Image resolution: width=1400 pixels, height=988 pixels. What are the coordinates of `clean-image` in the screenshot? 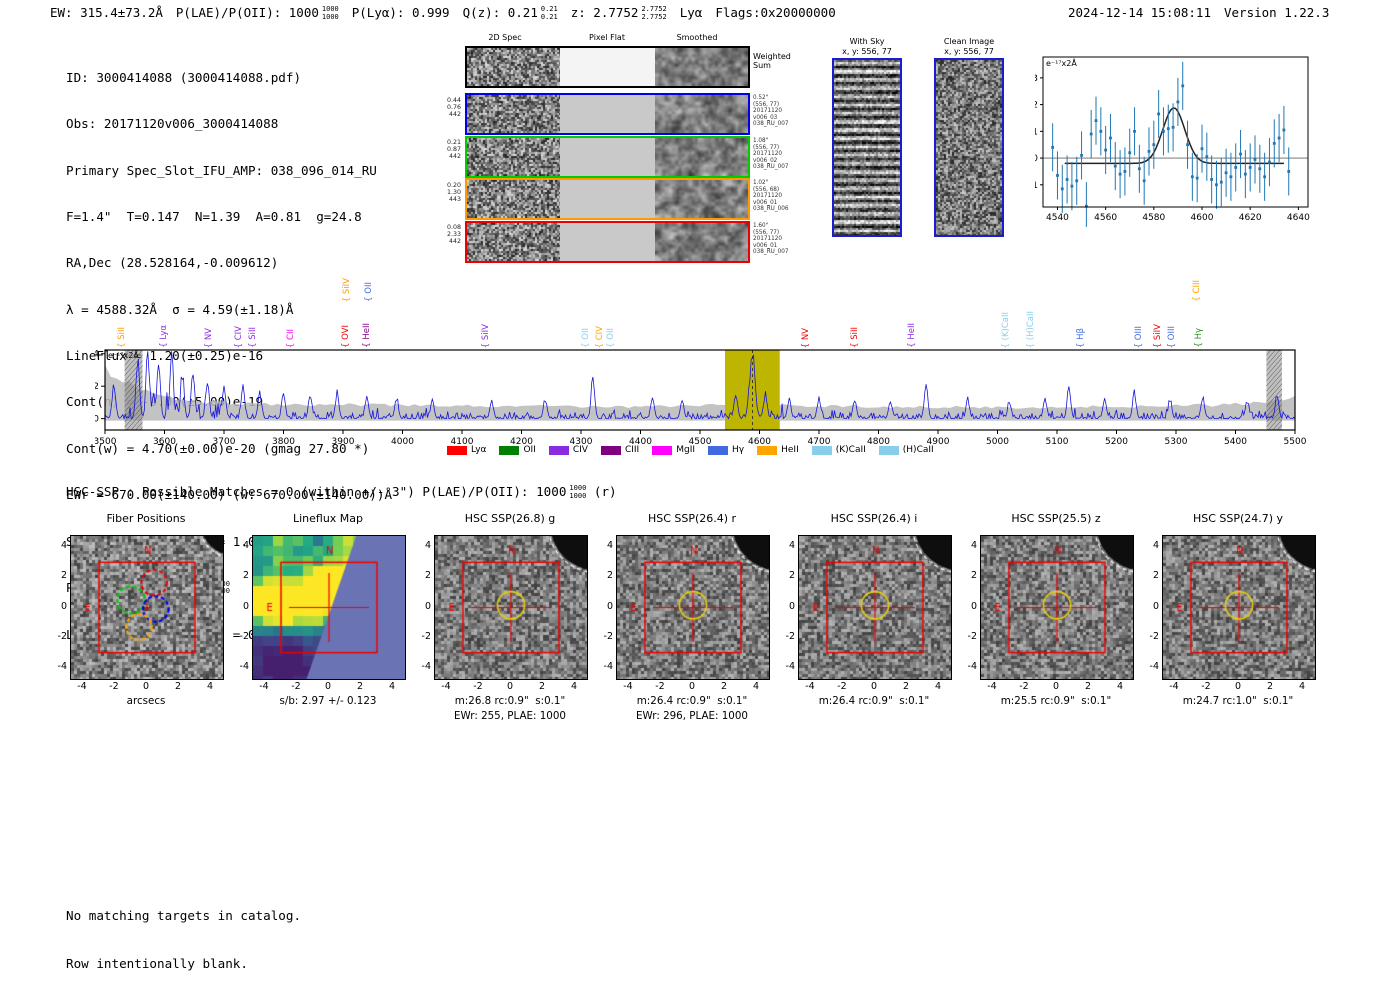 It's located at (969, 147).